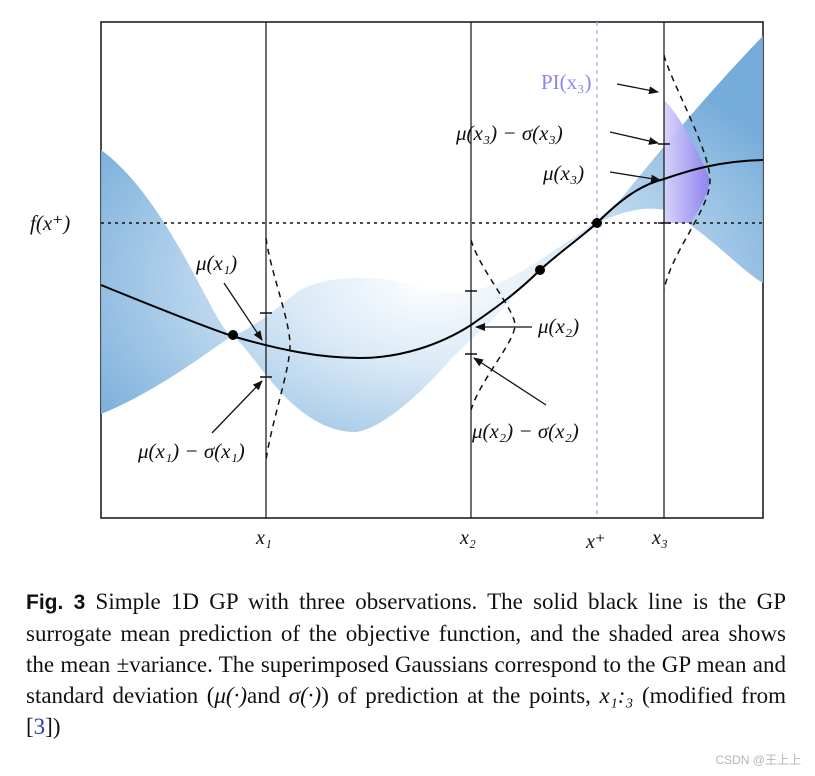  What do you see at coordinates (687, 161) in the screenshot?
I see `pi-region` at bounding box center [687, 161].